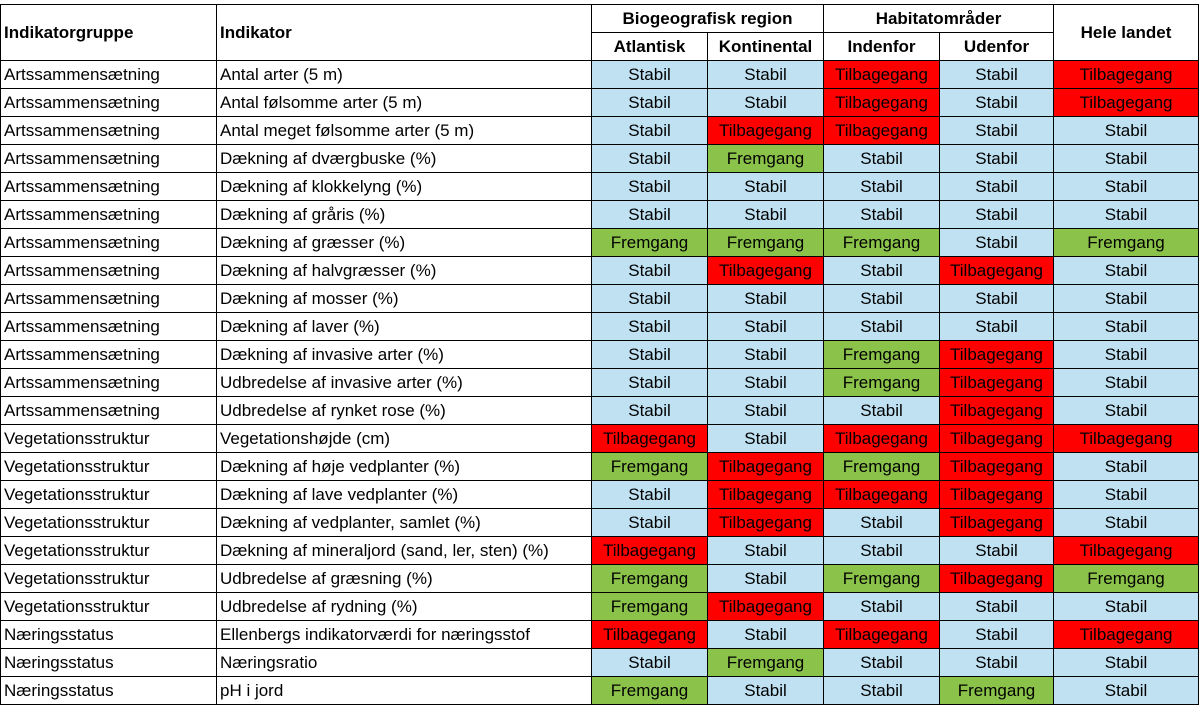  What do you see at coordinates (404, 326) in the screenshot?
I see `indicator-name-cell: Dækning af laver (%)` at bounding box center [404, 326].